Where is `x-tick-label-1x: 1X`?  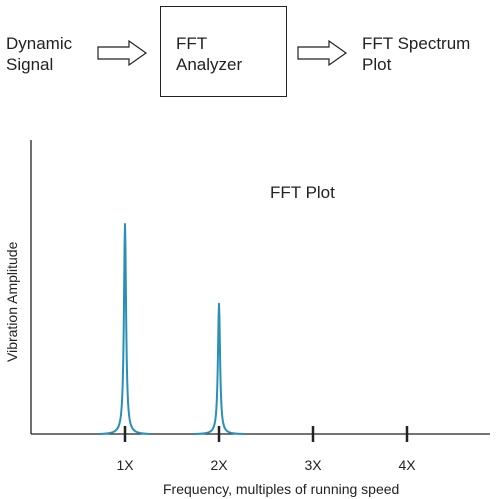 x-tick-label-1x: 1X is located at coordinates (125, 465).